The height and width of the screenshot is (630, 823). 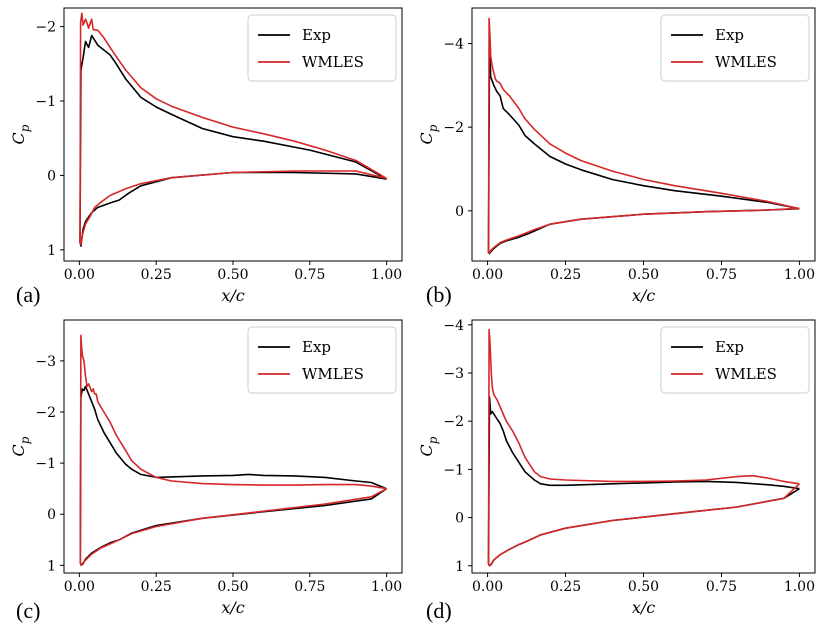 What do you see at coordinates (439, 610) in the screenshot?
I see `panel-label: (d)` at bounding box center [439, 610].